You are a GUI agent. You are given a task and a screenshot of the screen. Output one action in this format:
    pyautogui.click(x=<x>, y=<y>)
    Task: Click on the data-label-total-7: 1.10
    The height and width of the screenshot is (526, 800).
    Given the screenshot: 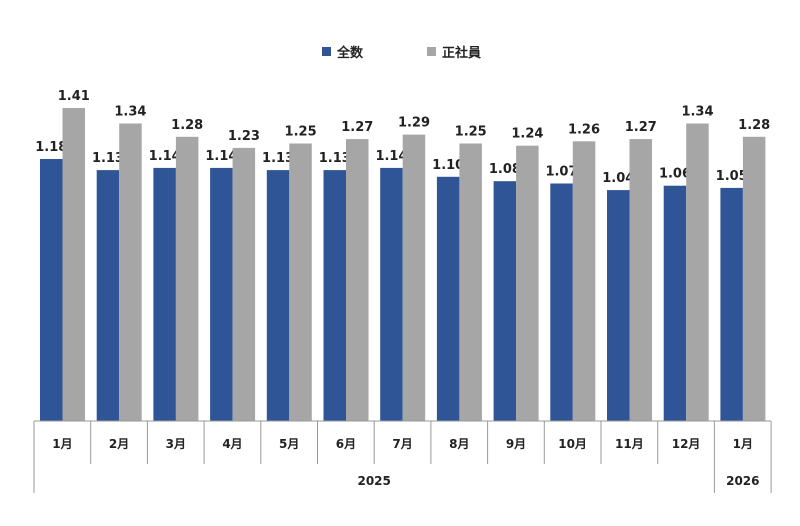 What is the action you would take?
    pyautogui.click(x=448, y=165)
    